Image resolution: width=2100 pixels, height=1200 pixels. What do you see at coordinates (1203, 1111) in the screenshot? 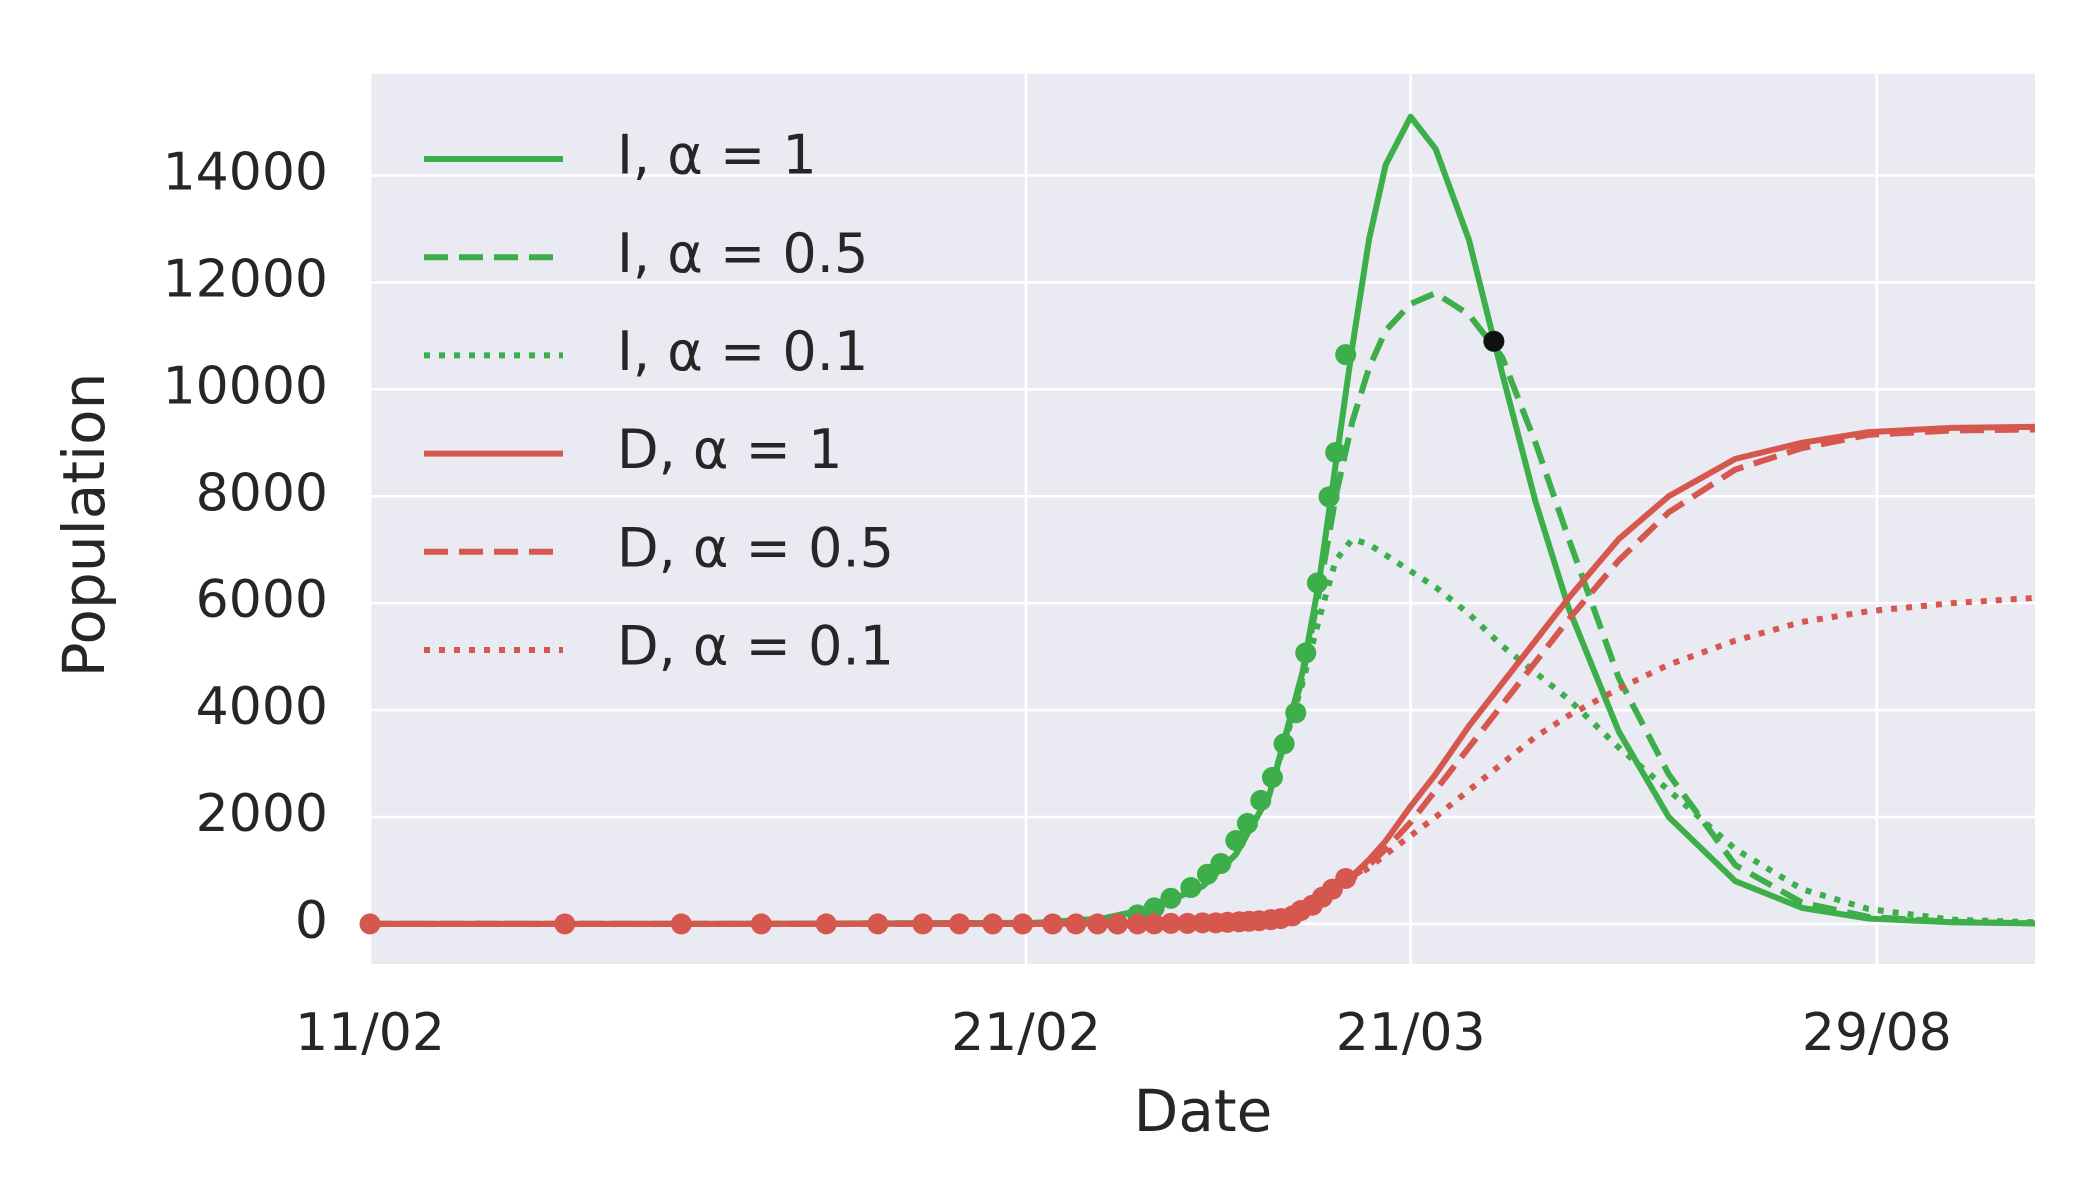
I see `x-axis-label: Date` at bounding box center [1203, 1111].